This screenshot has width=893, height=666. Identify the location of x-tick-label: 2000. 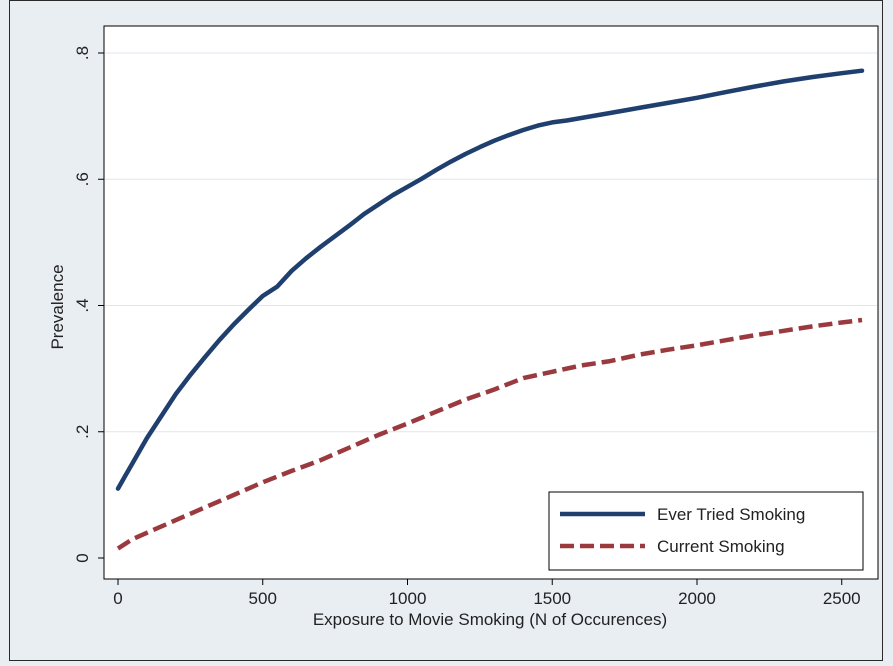
(697, 598).